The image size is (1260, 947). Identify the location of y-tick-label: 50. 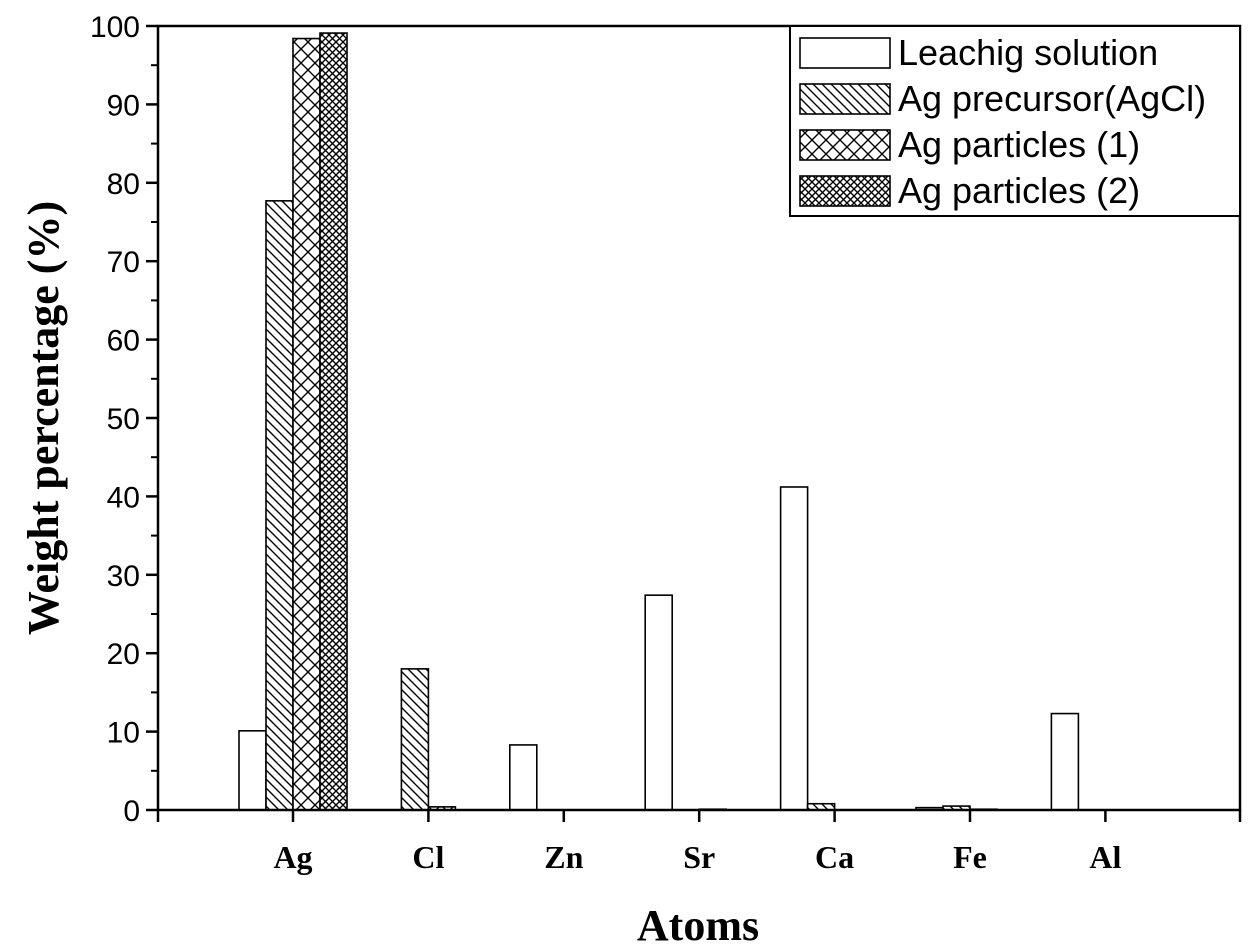
(123, 419).